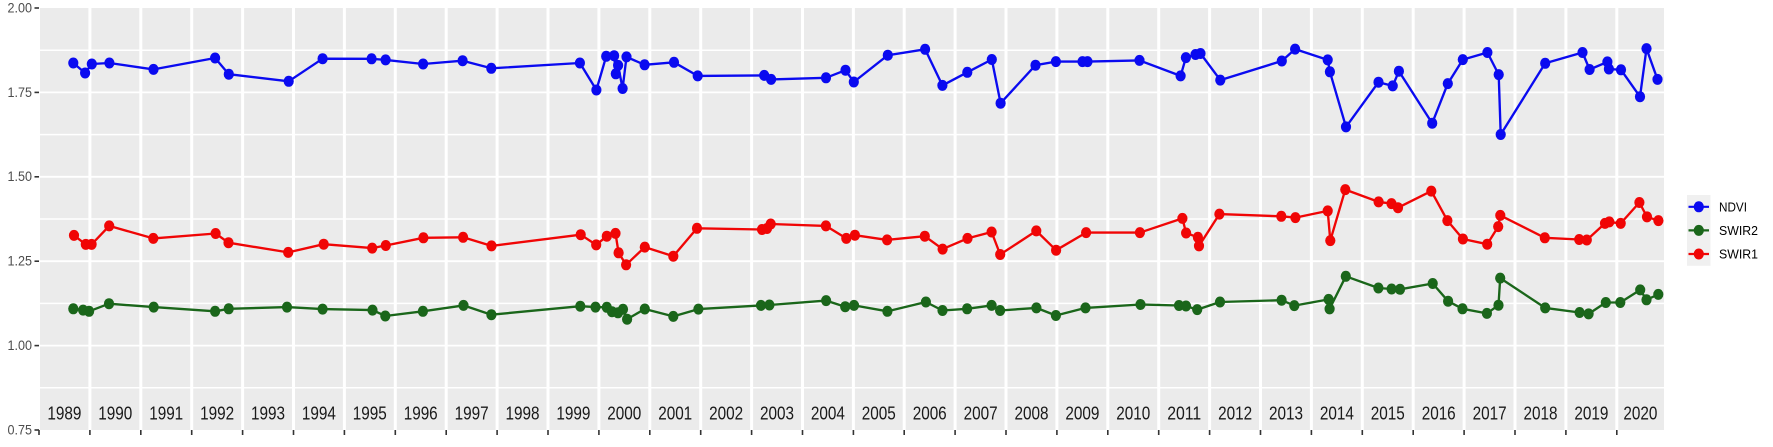 This screenshot has height=447, width=1773. Describe the element at coordinates (624, 414) in the screenshot. I see `svg-text: 2000` at that location.